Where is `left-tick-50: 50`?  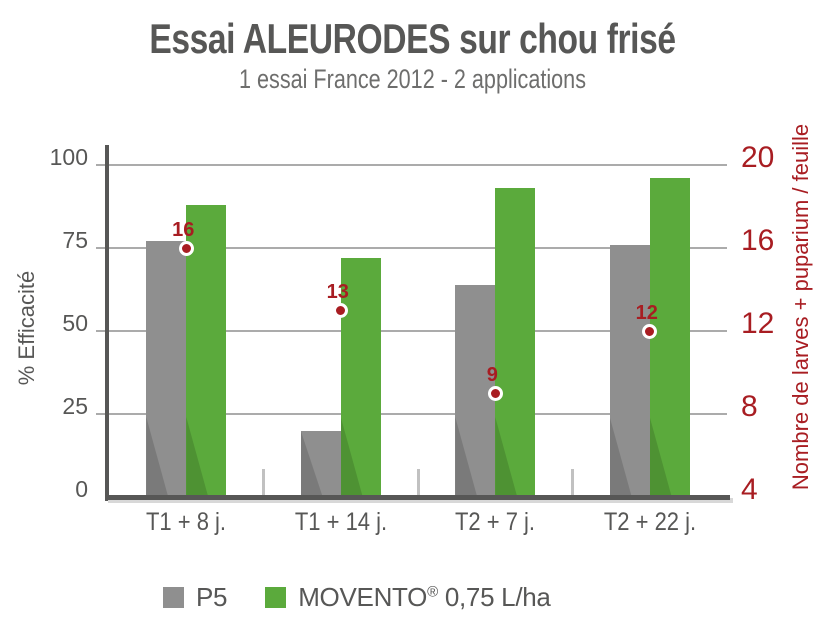
left-tick-50: 50 is located at coordinates (75, 323).